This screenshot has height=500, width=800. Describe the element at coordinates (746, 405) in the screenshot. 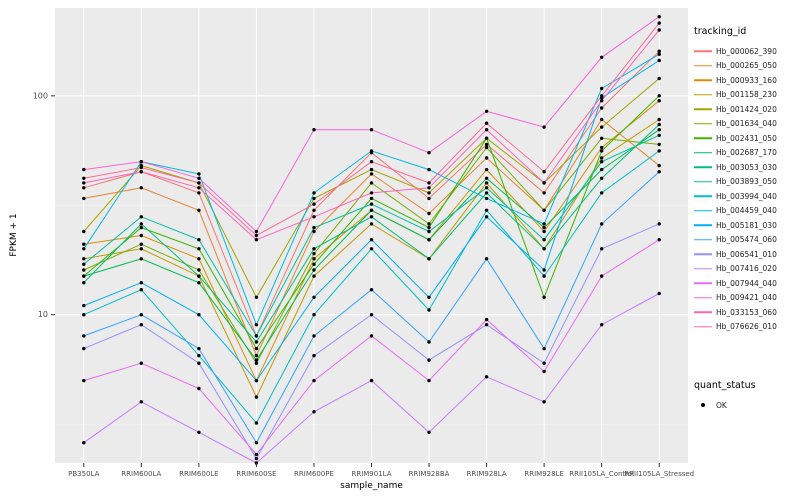

I see `quant-legend-item: OK` at that location.